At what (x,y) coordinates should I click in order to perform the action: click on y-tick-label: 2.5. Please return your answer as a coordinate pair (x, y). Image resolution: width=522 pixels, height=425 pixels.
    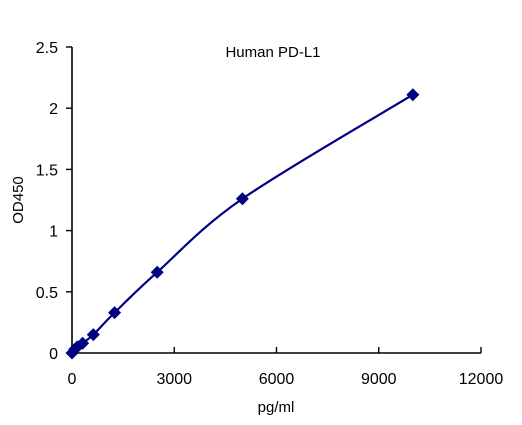
    Looking at the image, I should click on (47, 48).